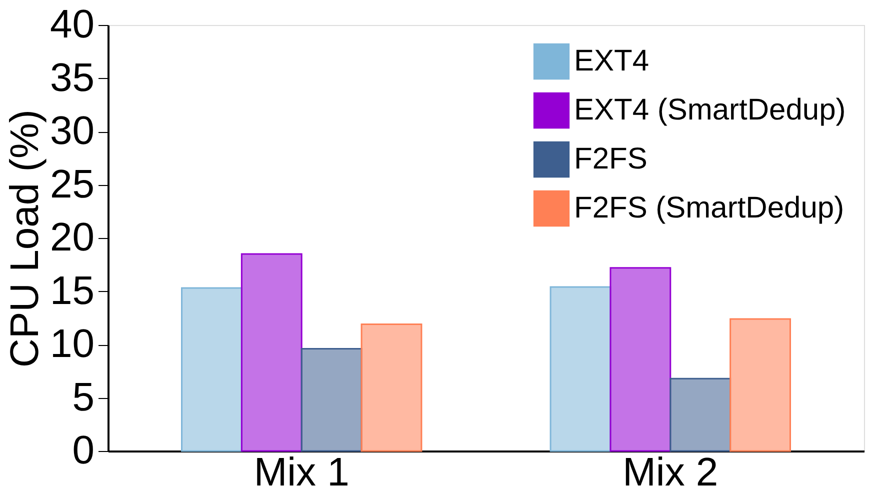  What do you see at coordinates (72, 238) in the screenshot?
I see `y-tick-label: 20` at bounding box center [72, 238].